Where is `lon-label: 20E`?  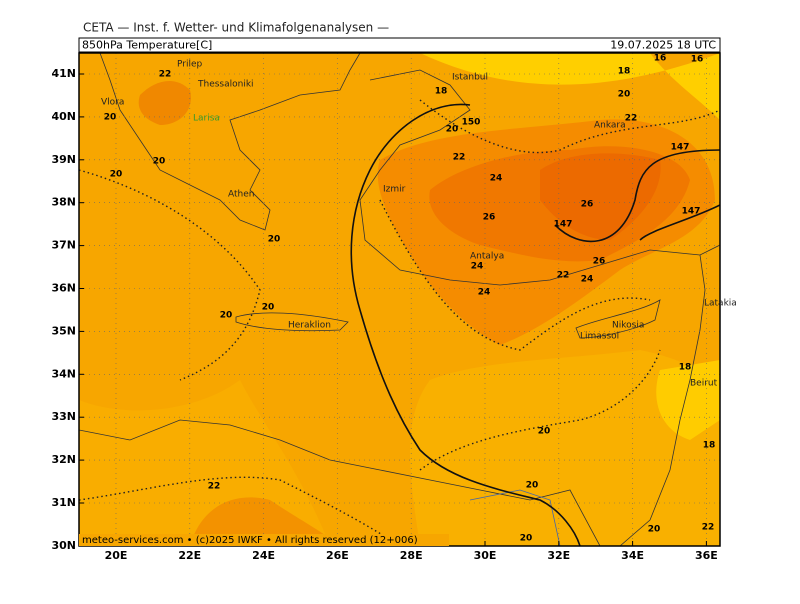 lon-label: 20E is located at coordinates (116, 555).